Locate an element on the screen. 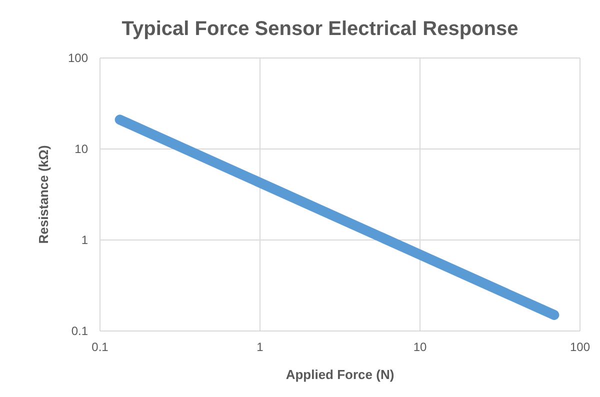  x-tick-label: 0.1 is located at coordinates (100, 347).